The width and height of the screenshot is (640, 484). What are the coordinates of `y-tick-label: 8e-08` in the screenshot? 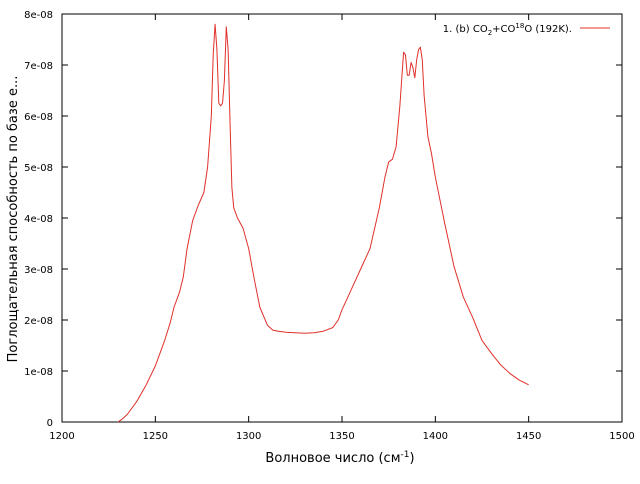 It's located at (38, 15).